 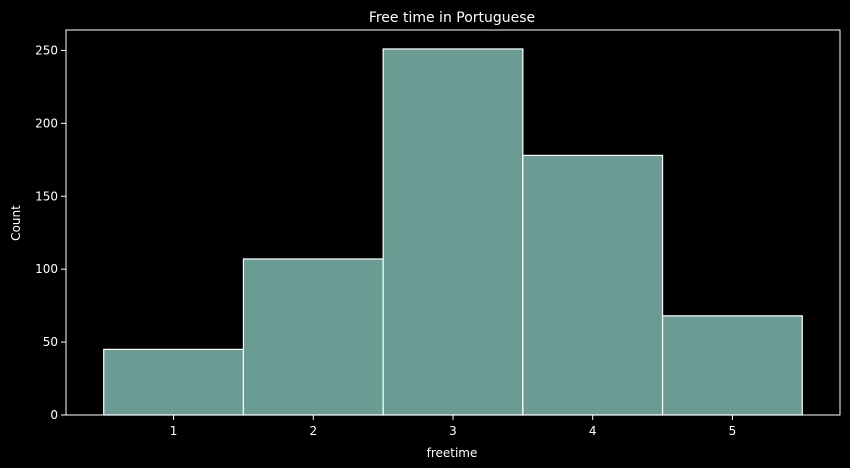 What do you see at coordinates (593, 431) in the screenshot?
I see `x-tick-label: 4` at bounding box center [593, 431].